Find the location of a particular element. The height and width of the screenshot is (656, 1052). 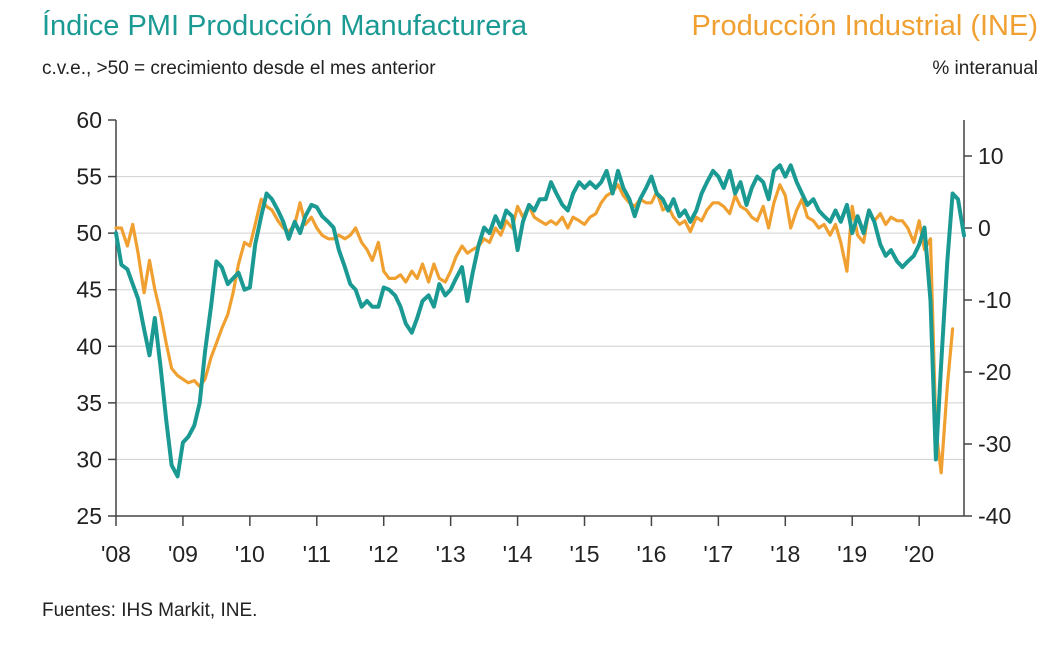

x-axis-tick-label: '12 is located at coordinates (384, 554).